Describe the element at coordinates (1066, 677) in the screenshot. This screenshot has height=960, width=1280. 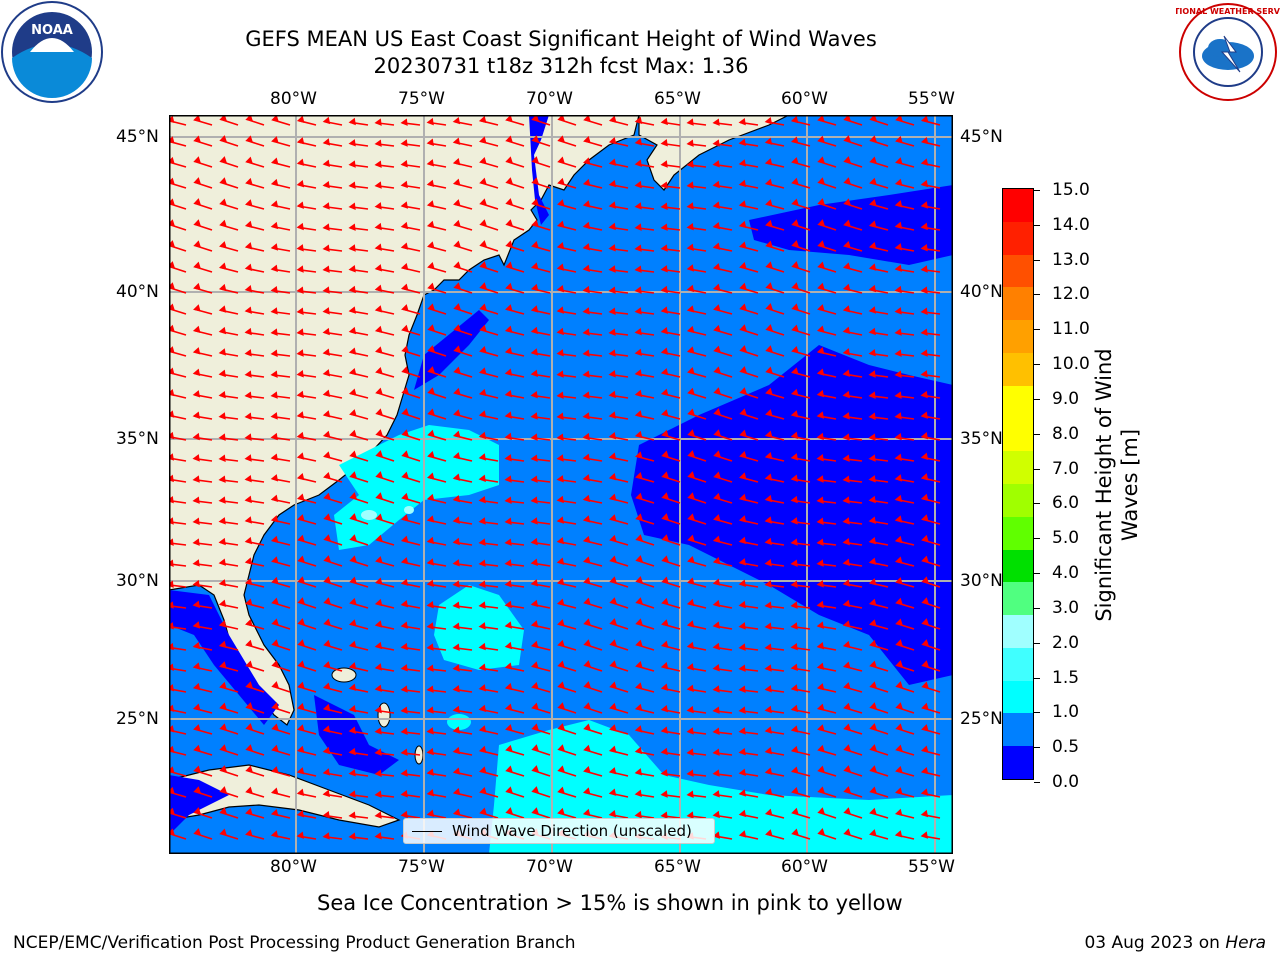
I see `colorbar-tick-label: 1.5` at that location.